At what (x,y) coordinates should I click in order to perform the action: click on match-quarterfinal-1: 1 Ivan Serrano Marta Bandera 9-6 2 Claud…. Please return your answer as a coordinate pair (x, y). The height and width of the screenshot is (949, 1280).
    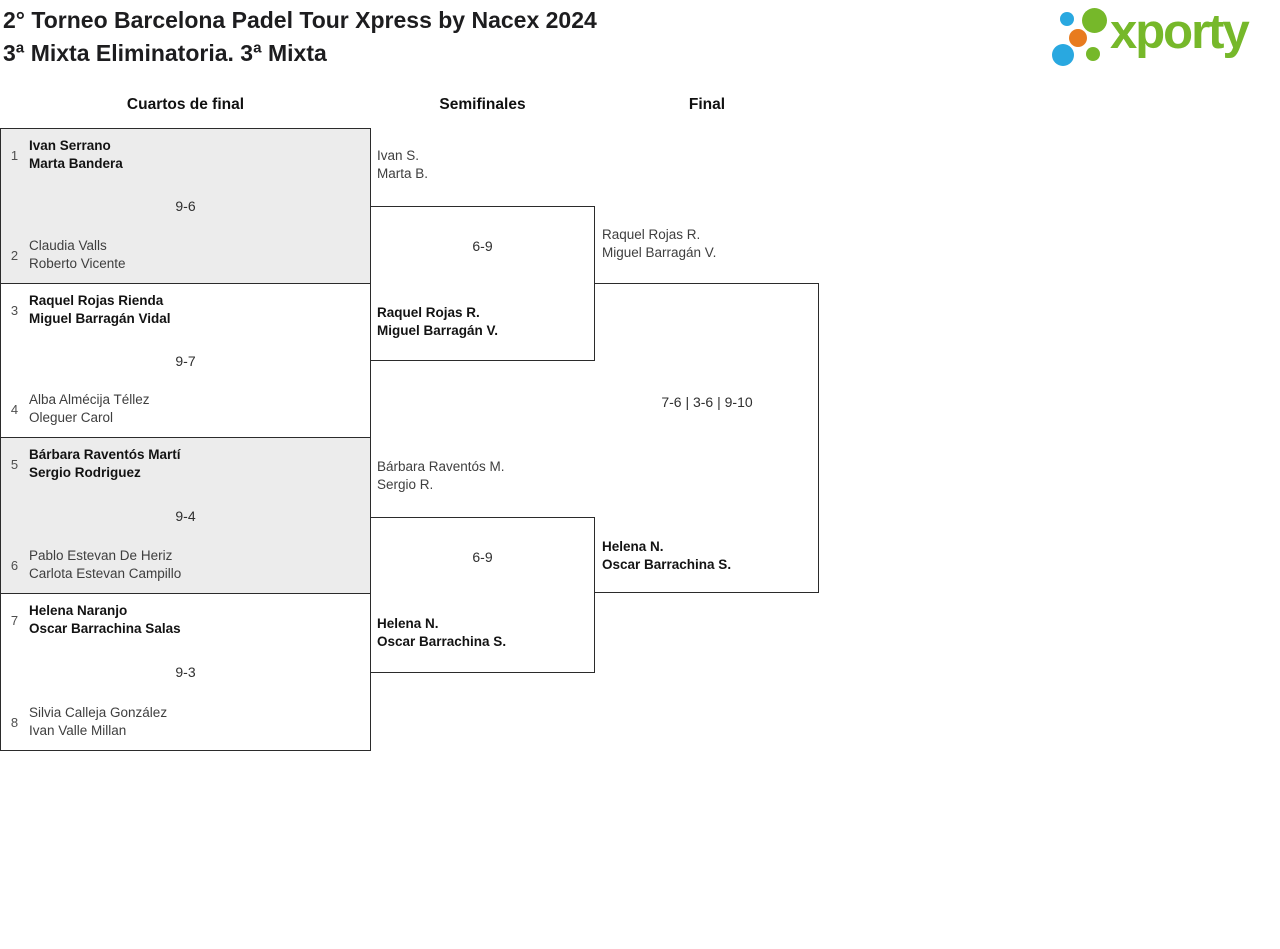
    Looking at the image, I should click on (185, 206).